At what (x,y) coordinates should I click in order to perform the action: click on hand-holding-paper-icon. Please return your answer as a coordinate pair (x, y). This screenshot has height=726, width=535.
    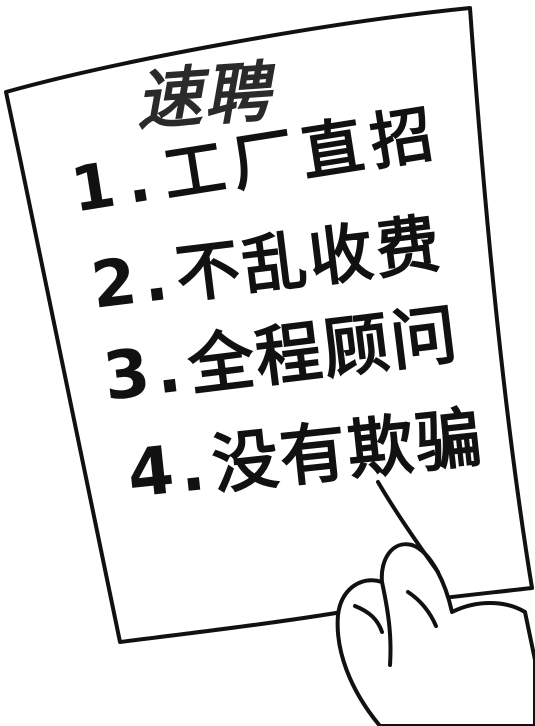
    Looking at the image, I should click on (435, 634).